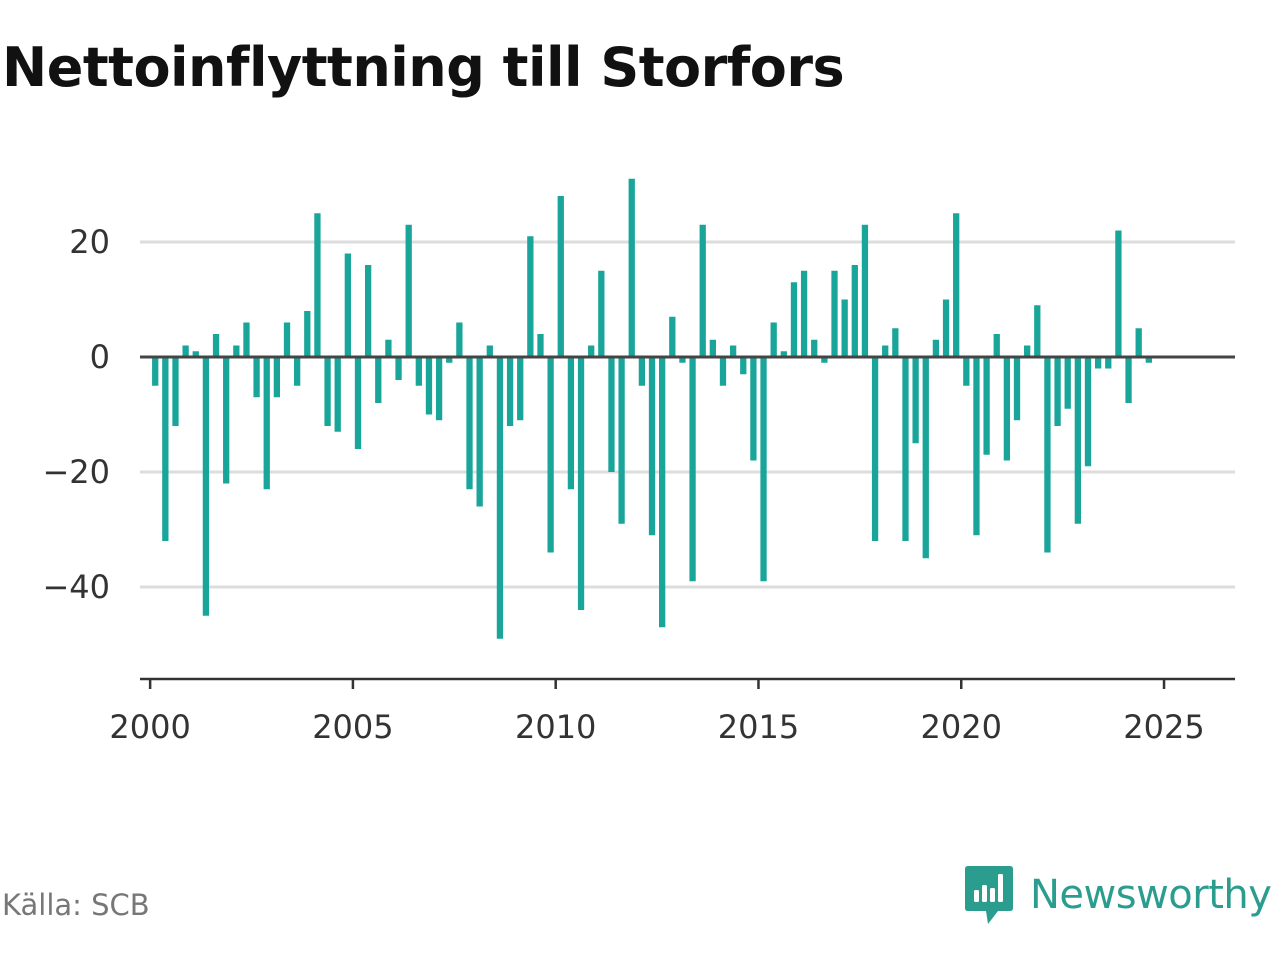  What do you see at coordinates (352, 727) in the screenshot?
I see `x-tick-label: 2005` at bounding box center [352, 727].